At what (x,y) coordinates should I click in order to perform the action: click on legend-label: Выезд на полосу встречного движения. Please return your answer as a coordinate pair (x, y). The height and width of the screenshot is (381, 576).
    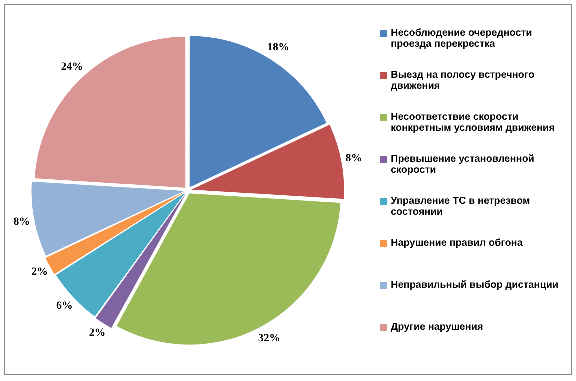
    Looking at the image, I should click on (463, 81).